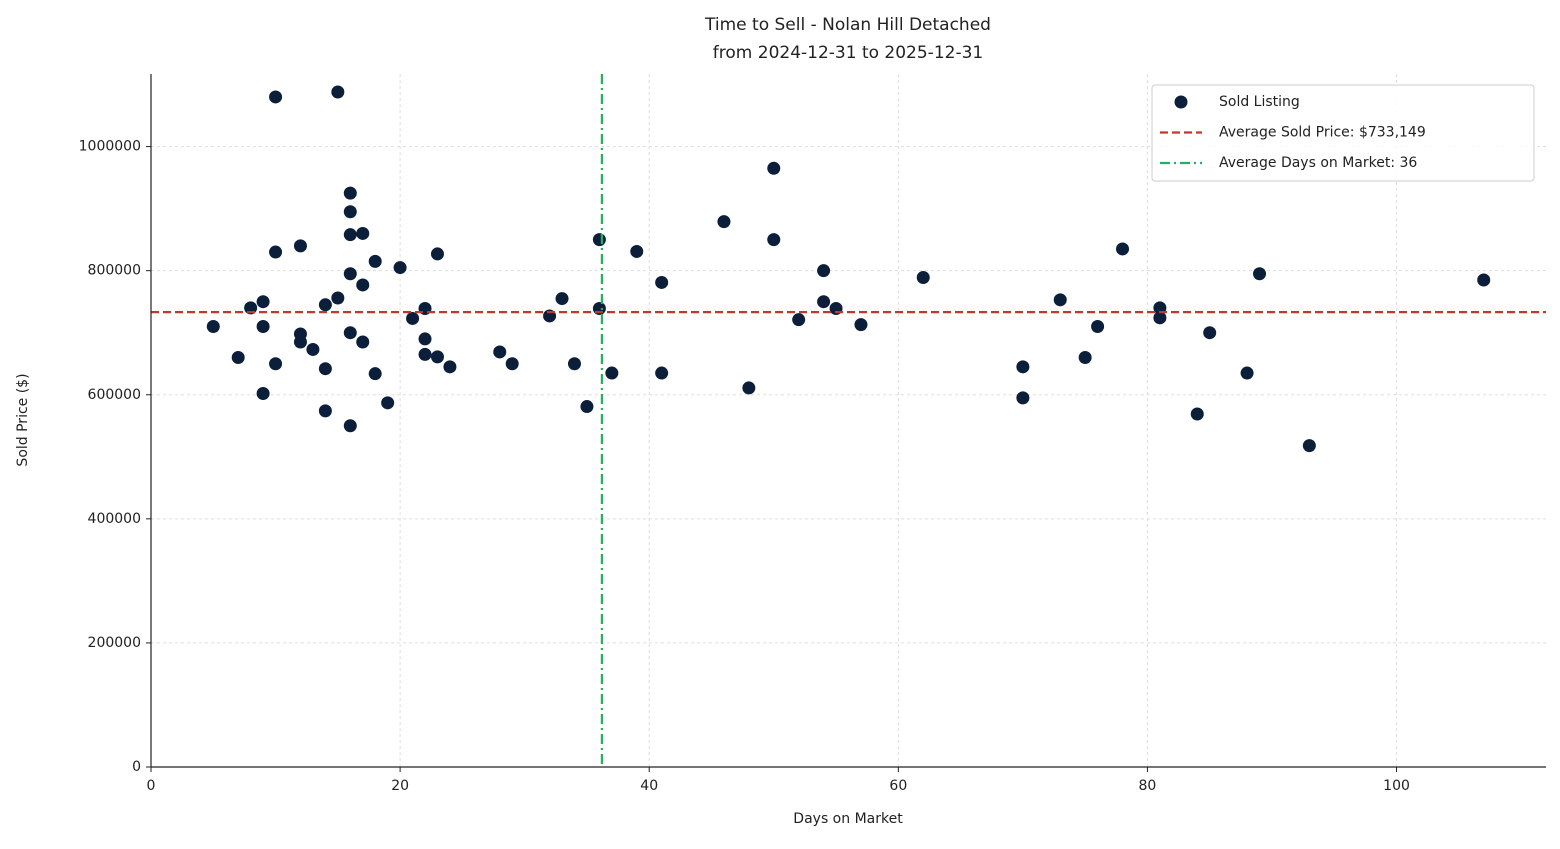 This screenshot has width=1560, height=849. Describe the element at coordinates (110, 147) in the screenshot. I see `y-tick-label: 1000000` at that location.